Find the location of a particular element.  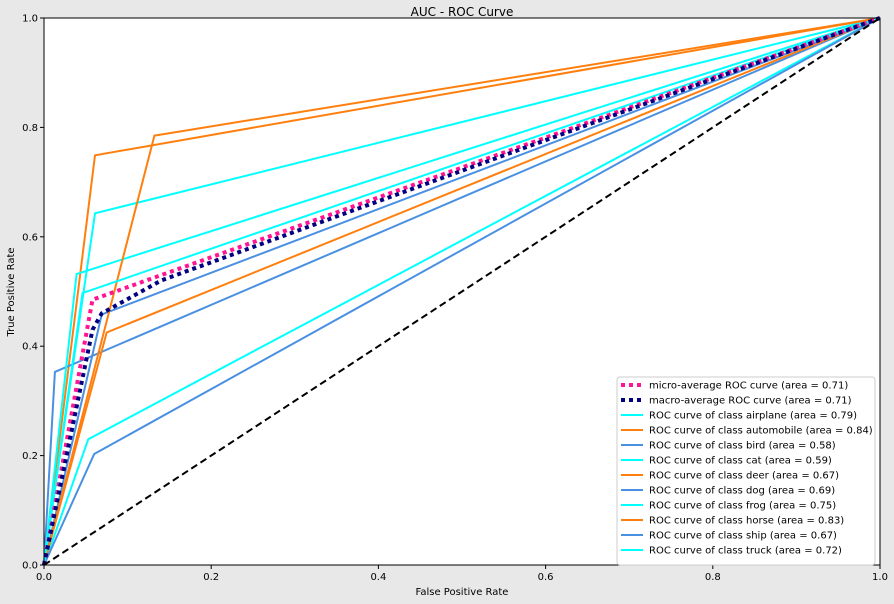

x-axis-label: False Positive Rate is located at coordinates (462, 592).